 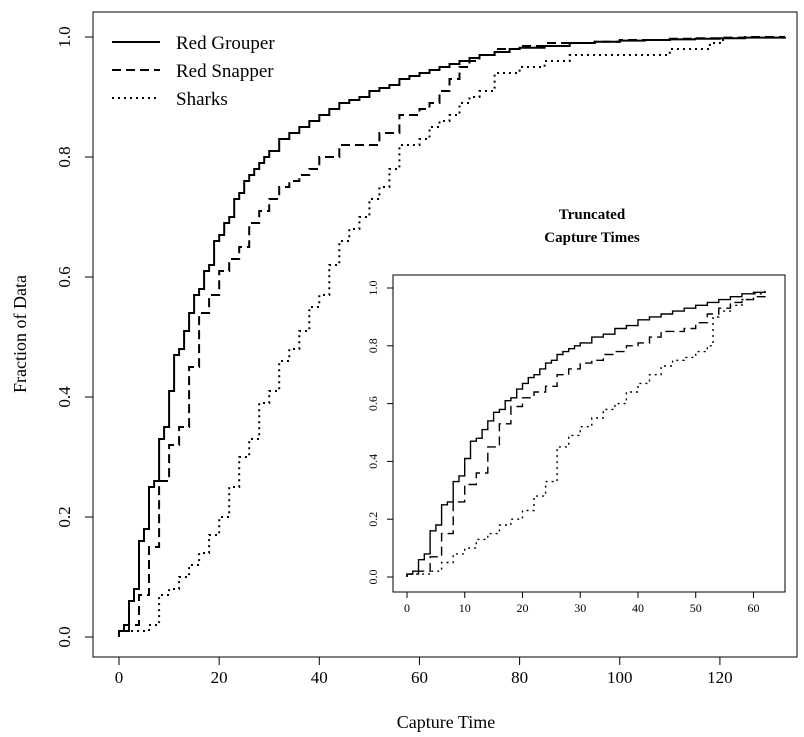 What do you see at coordinates (407, 608) in the screenshot?
I see `inset-x-tick-label: 0` at bounding box center [407, 608].